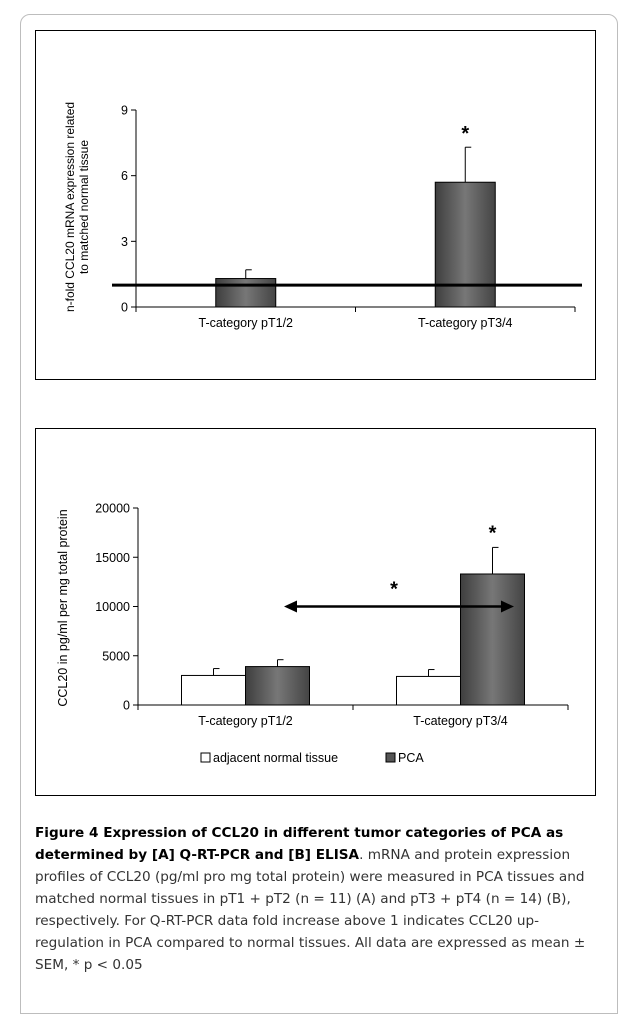 Image resolution: width=624 pixels, height=1019 pixels. What do you see at coordinates (112, 509) in the screenshot?
I see `y-tick-label: 20000` at bounding box center [112, 509].